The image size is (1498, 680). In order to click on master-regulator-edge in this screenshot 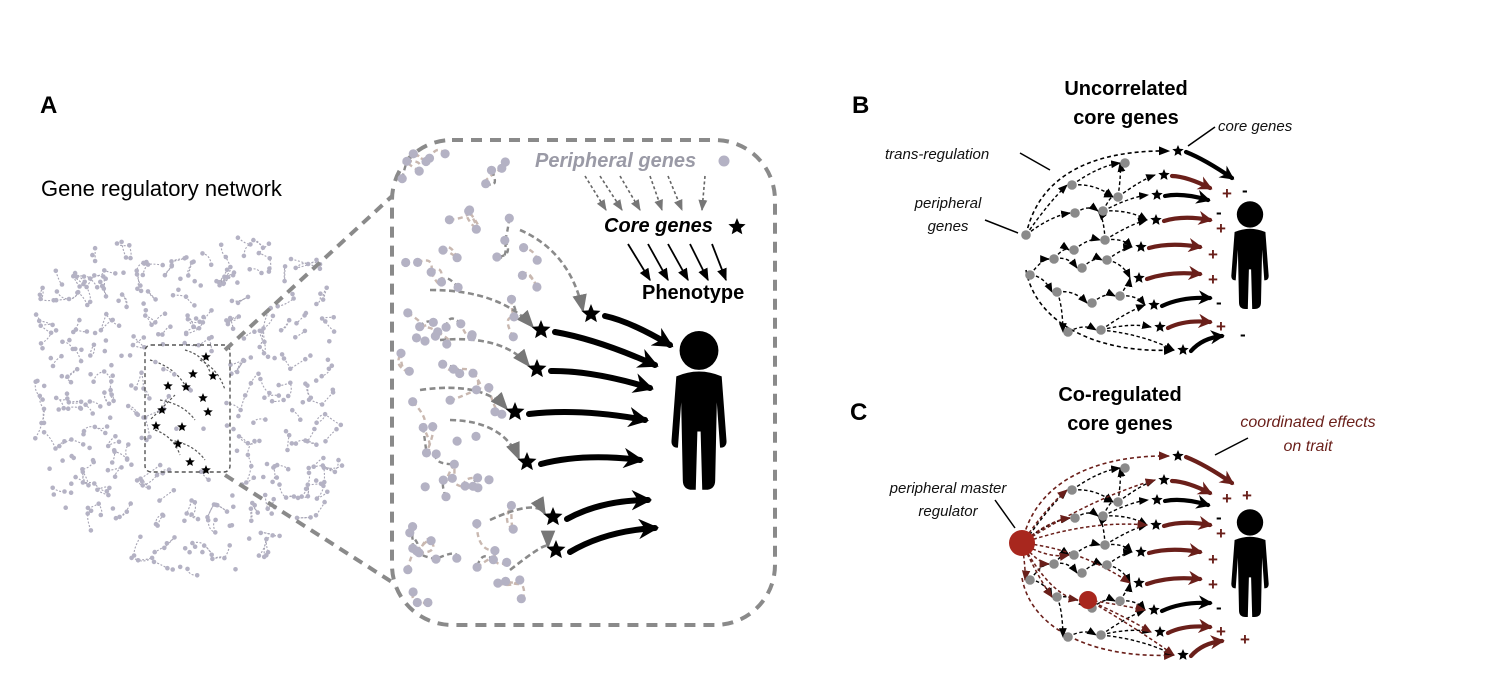, I will do `click(1076, 563)`.